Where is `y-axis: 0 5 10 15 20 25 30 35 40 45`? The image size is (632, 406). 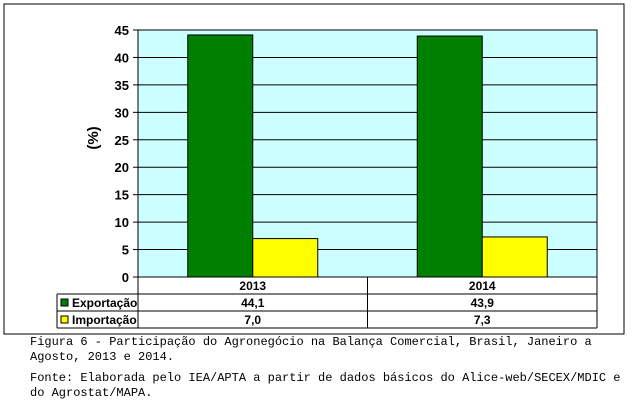 y-axis: 0 5 10 15 20 25 30 35 40 45 is located at coordinates (126, 154).